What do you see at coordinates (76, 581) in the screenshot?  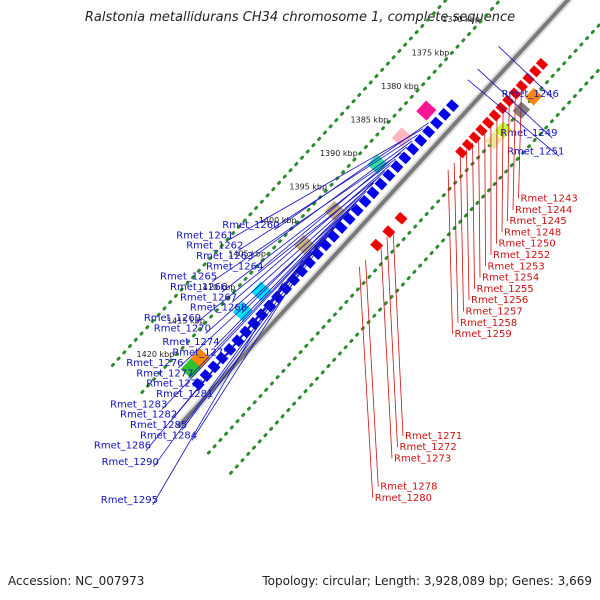 I see `accession-text: Accession: NC_007973` at bounding box center [76, 581].